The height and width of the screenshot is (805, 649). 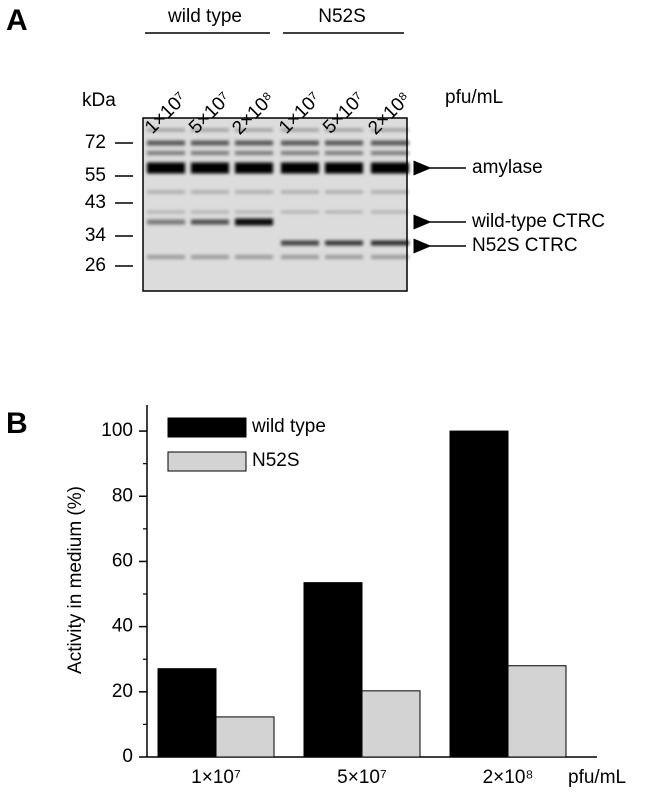 I want to click on x-axis-label: pfu/mL, so click(x=597, y=777).